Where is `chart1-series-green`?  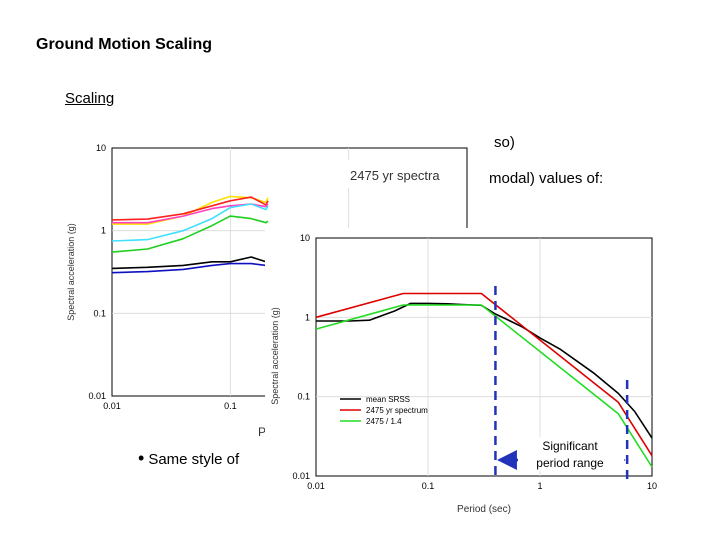 chart1-series-green is located at coordinates (190, 234).